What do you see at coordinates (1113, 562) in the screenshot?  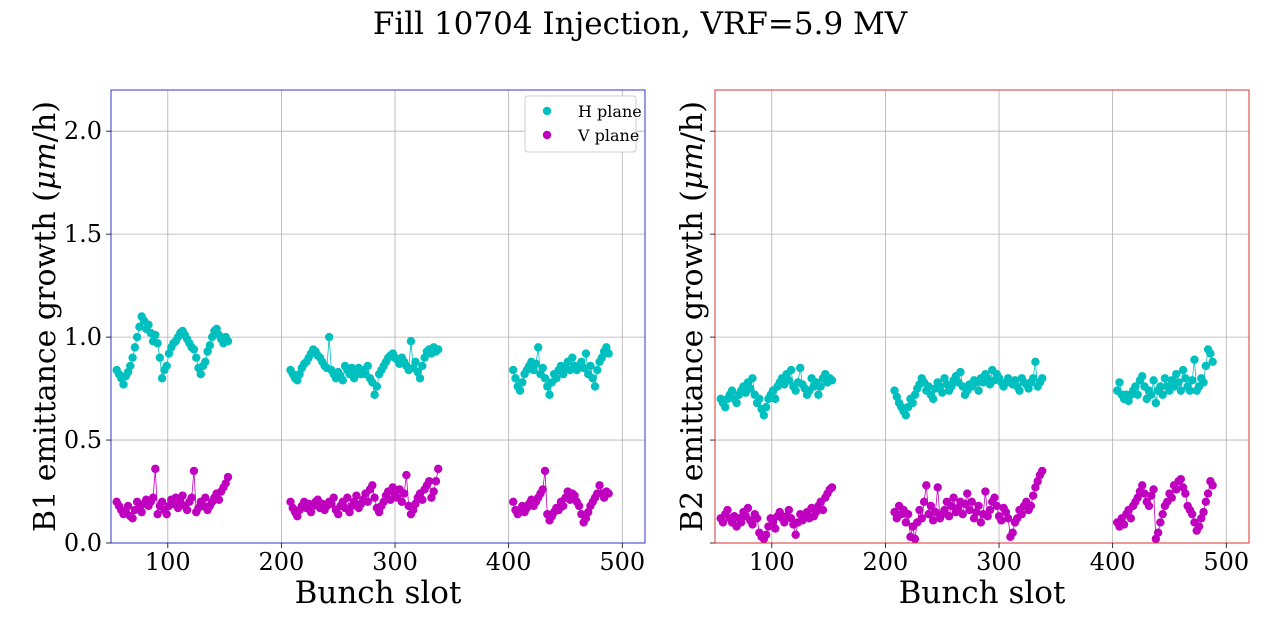 I see `x-tick-label: 400` at bounding box center [1113, 562].